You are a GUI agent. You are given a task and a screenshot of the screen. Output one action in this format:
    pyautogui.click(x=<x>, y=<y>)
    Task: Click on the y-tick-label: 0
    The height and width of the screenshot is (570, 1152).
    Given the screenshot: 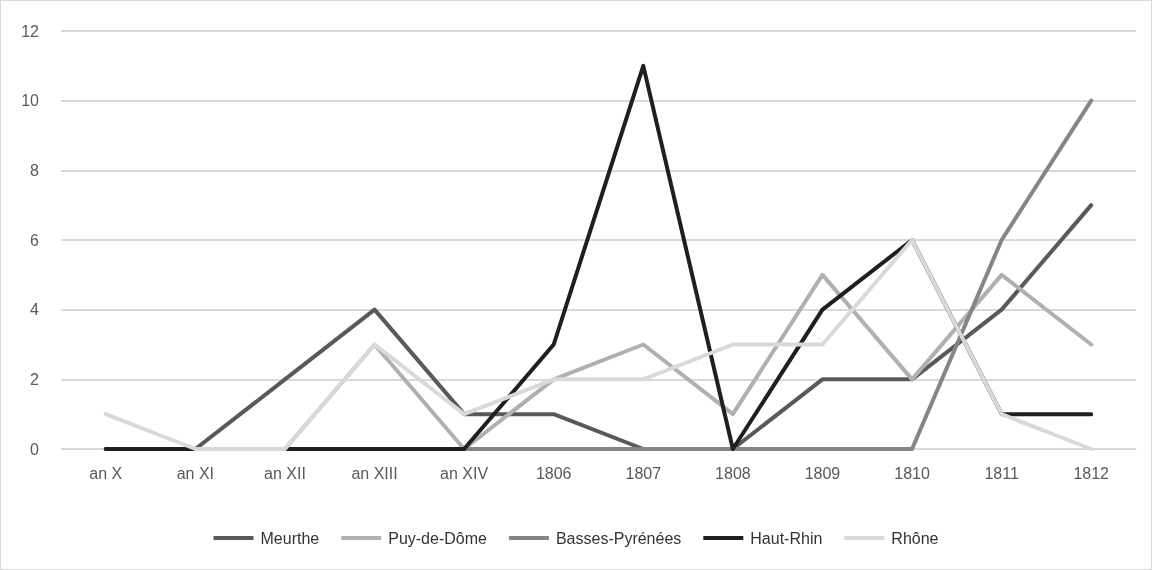 What is the action you would take?
    pyautogui.click(x=35, y=449)
    